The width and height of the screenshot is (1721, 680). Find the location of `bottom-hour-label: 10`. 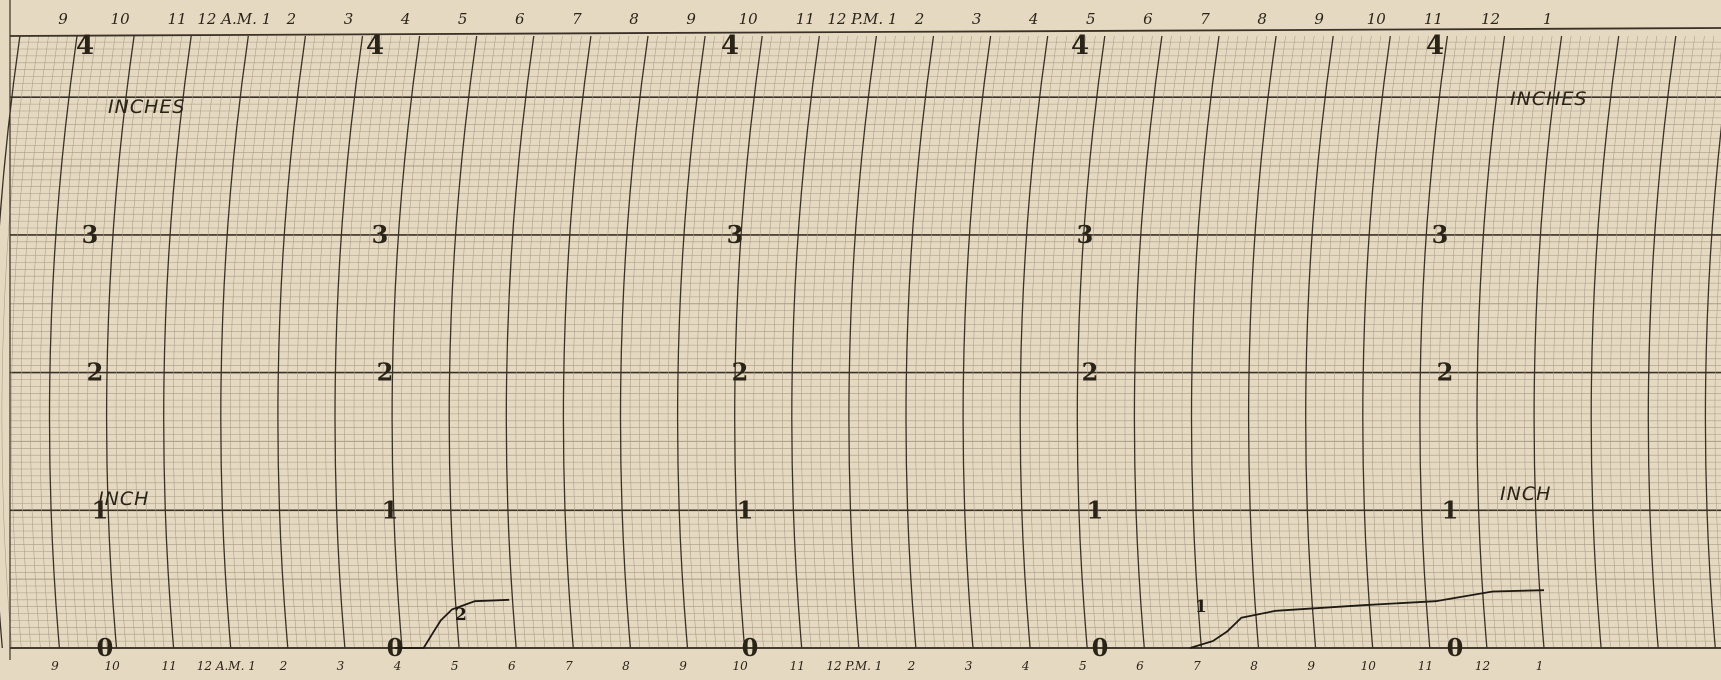

bottom-hour-label: 10 is located at coordinates (741, 666).